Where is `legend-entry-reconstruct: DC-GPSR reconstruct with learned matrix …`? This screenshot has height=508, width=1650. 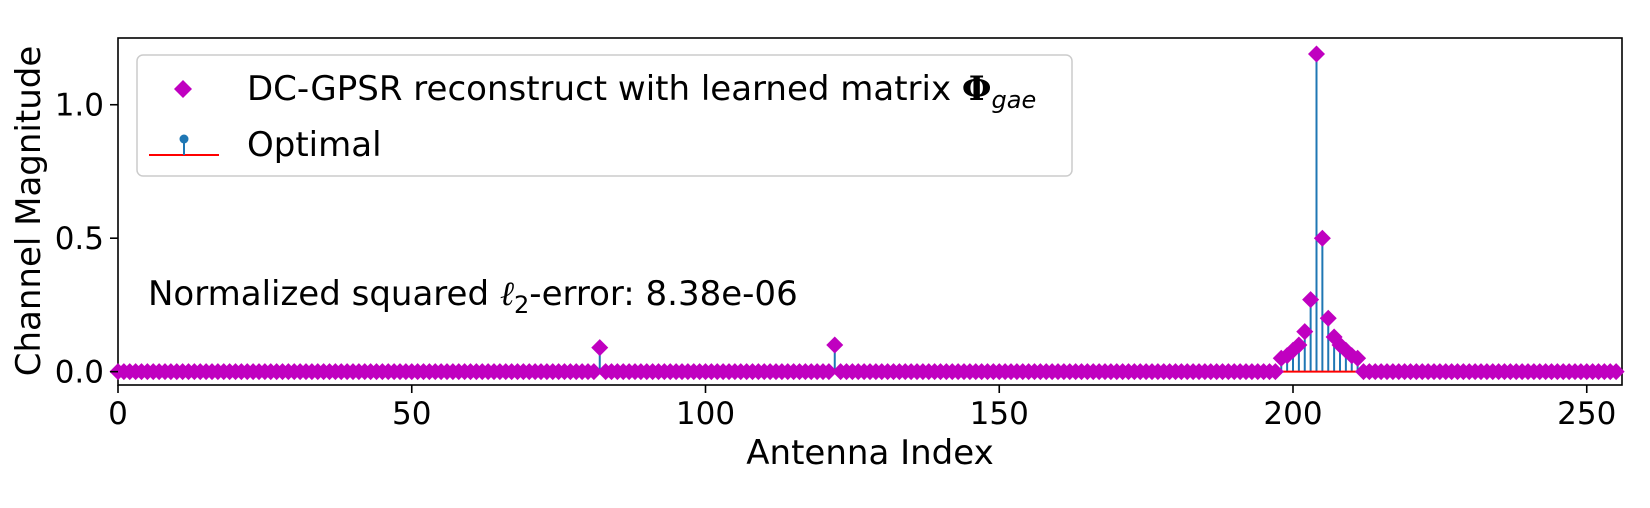 legend-entry-reconstruct: DC-GPSR reconstruct with learned matrix … is located at coordinates (641, 91).